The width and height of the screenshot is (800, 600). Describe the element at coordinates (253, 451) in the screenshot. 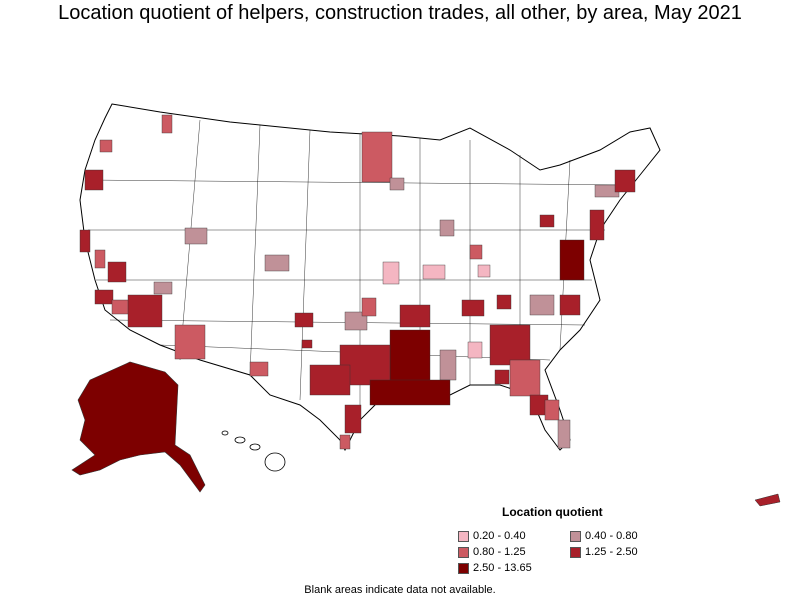

I see `hawaii-islands` at that location.